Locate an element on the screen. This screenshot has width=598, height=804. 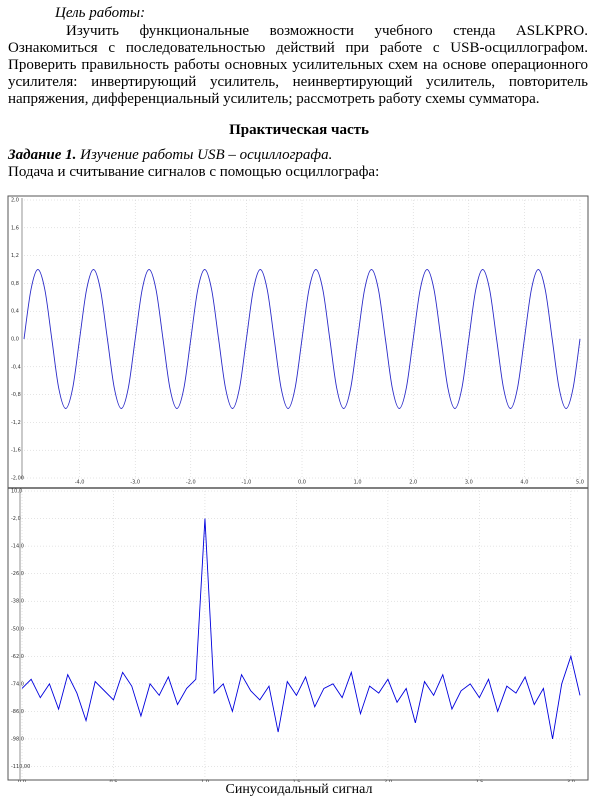
x-tick-label: -3,0 is located at coordinates (135, 483).